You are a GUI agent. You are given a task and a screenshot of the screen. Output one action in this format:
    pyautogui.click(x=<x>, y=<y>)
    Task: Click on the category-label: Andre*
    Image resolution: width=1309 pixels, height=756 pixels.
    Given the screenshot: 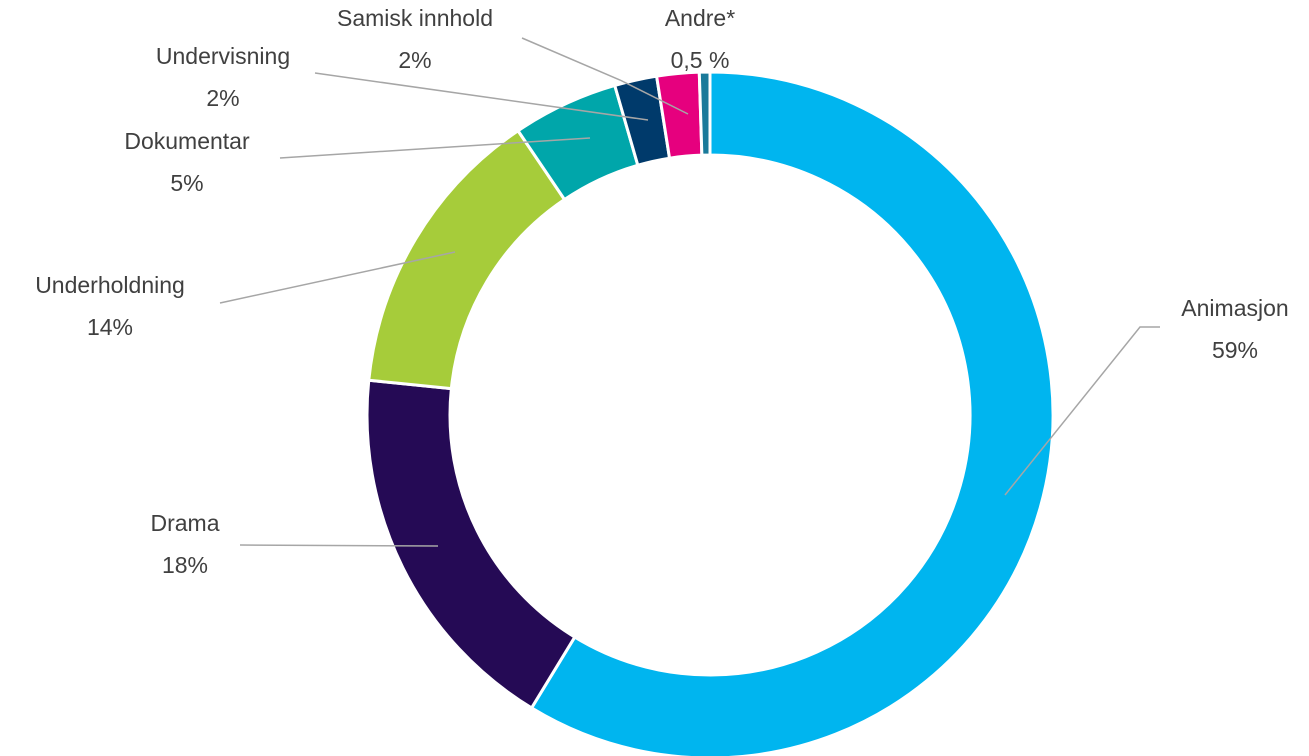 What is the action you would take?
    pyautogui.click(x=700, y=18)
    